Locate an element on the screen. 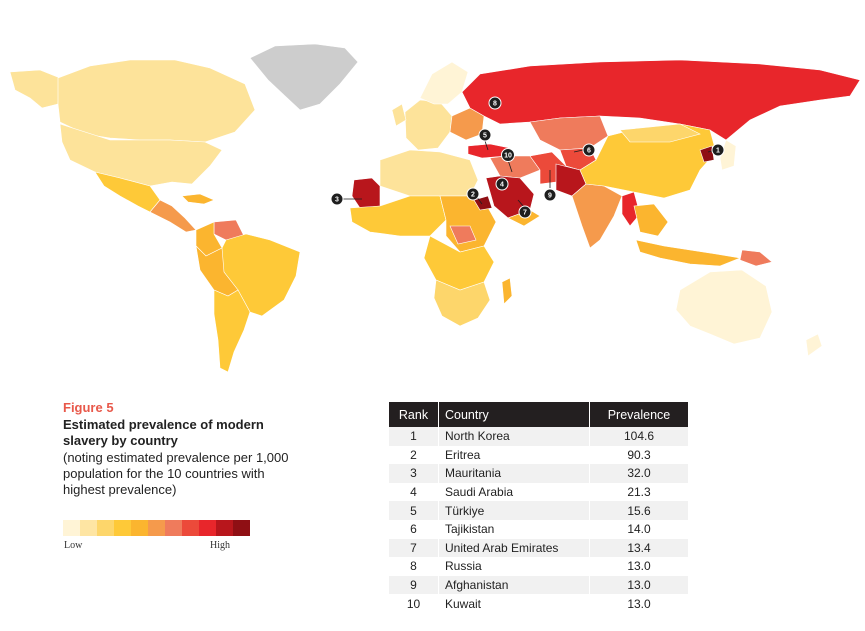 The image size is (865, 631). cell-rank: 10 is located at coordinates (414, 603).